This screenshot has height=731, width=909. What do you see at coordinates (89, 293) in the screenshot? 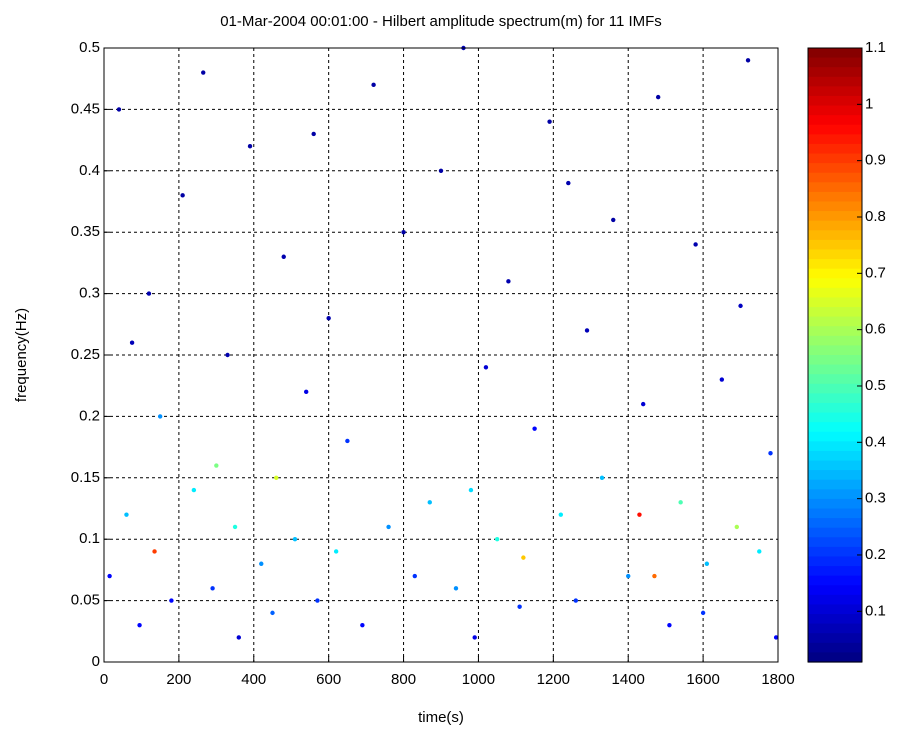
I see `y-tick-label: 0.3` at bounding box center [89, 293].